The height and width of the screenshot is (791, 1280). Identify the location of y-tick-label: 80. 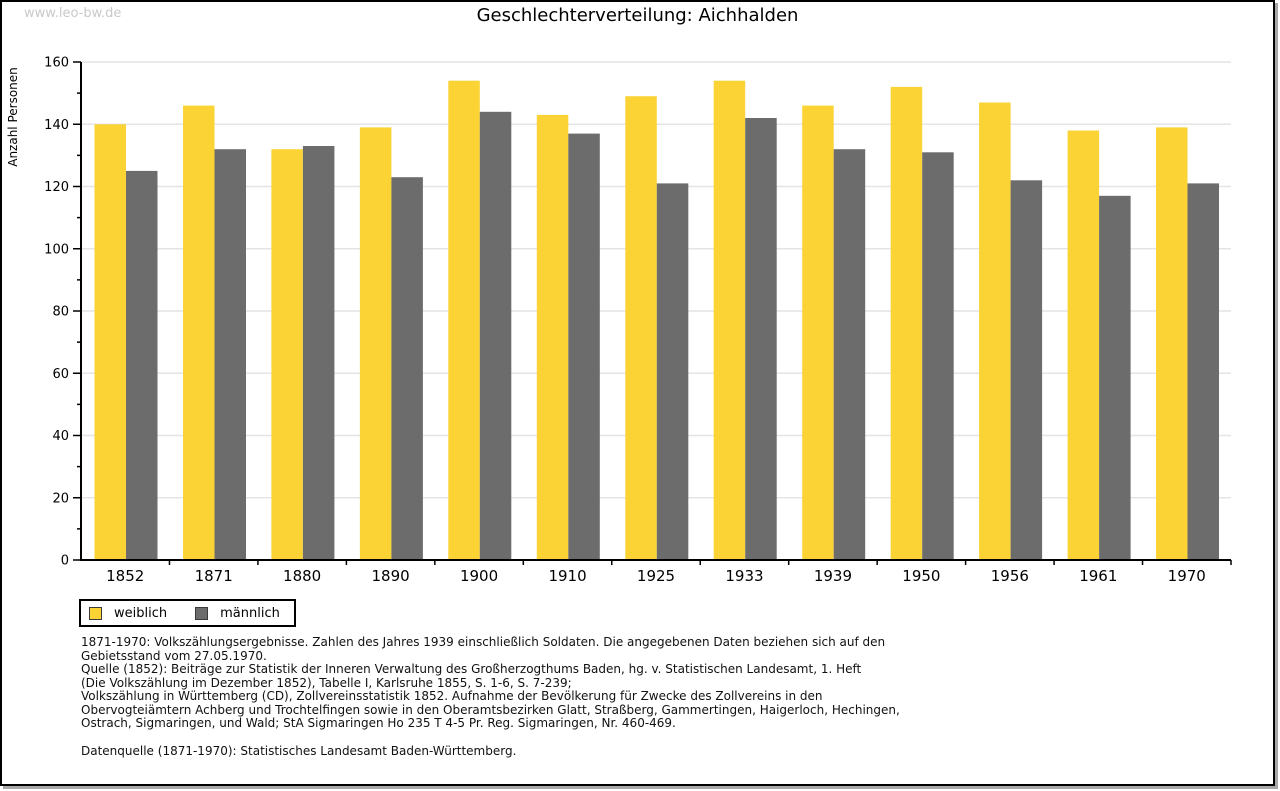
(60, 312).